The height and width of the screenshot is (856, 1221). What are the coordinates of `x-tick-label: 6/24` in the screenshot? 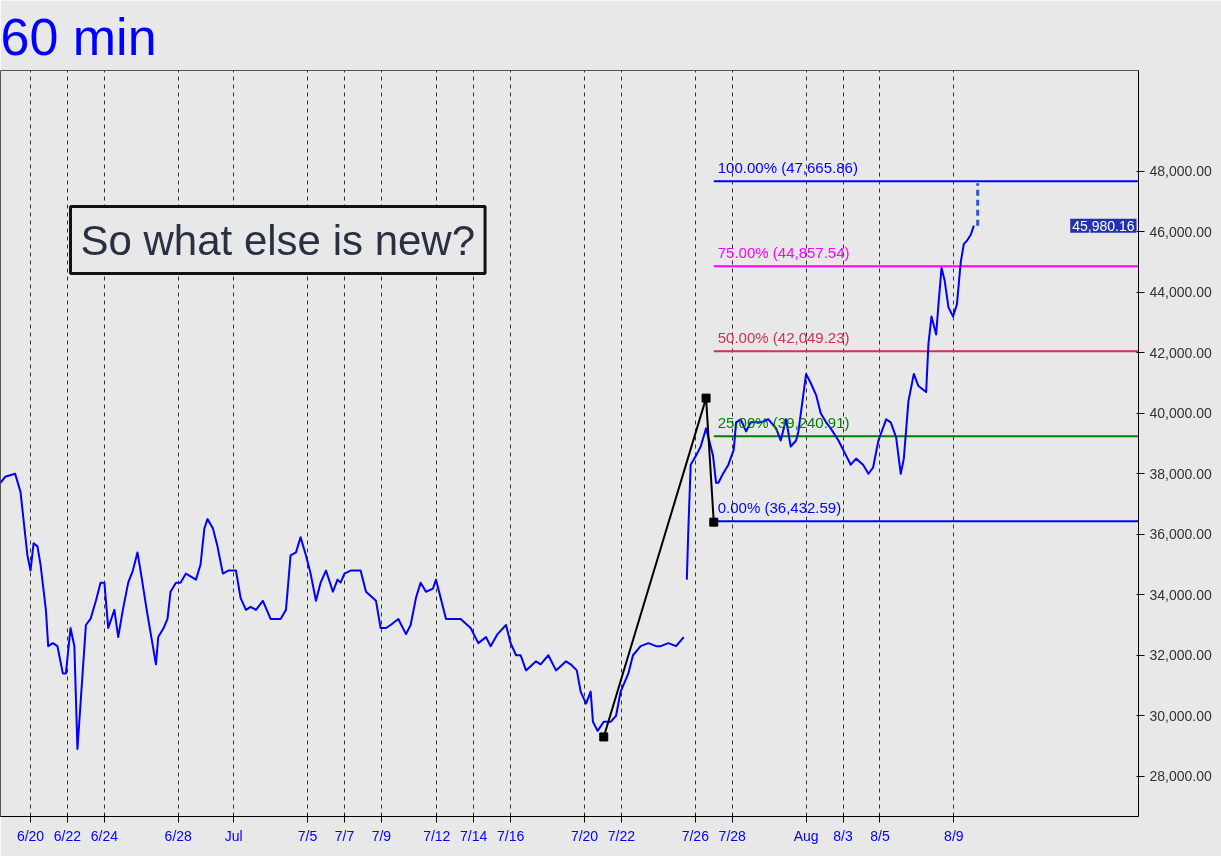 It's located at (104, 835).